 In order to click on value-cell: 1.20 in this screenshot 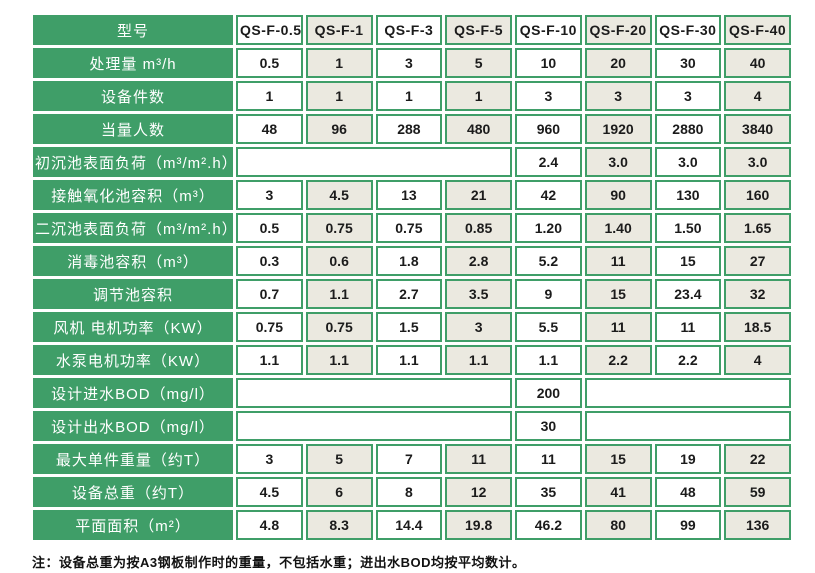, I will do `click(548, 228)`.